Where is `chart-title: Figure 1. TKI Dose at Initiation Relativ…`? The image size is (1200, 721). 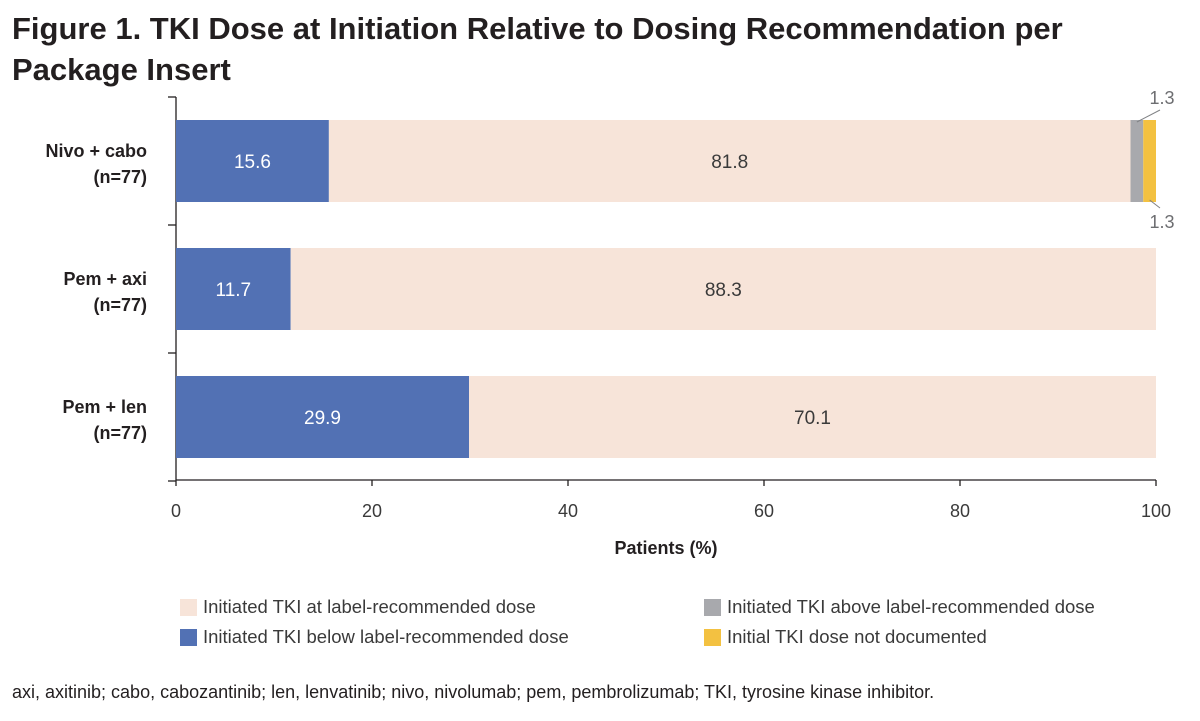
chart-title: Figure 1. TKI Dose at Initiation Relativ… is located at coordinates (537, 49).